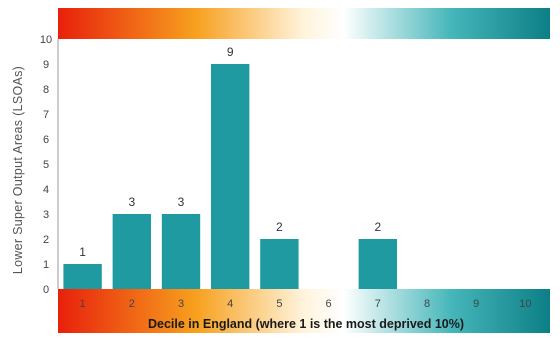  What do you see at coordinates (230, 304) in the screenshot?
I see `x-tick-label: 4` at bounding box center [230, 304].